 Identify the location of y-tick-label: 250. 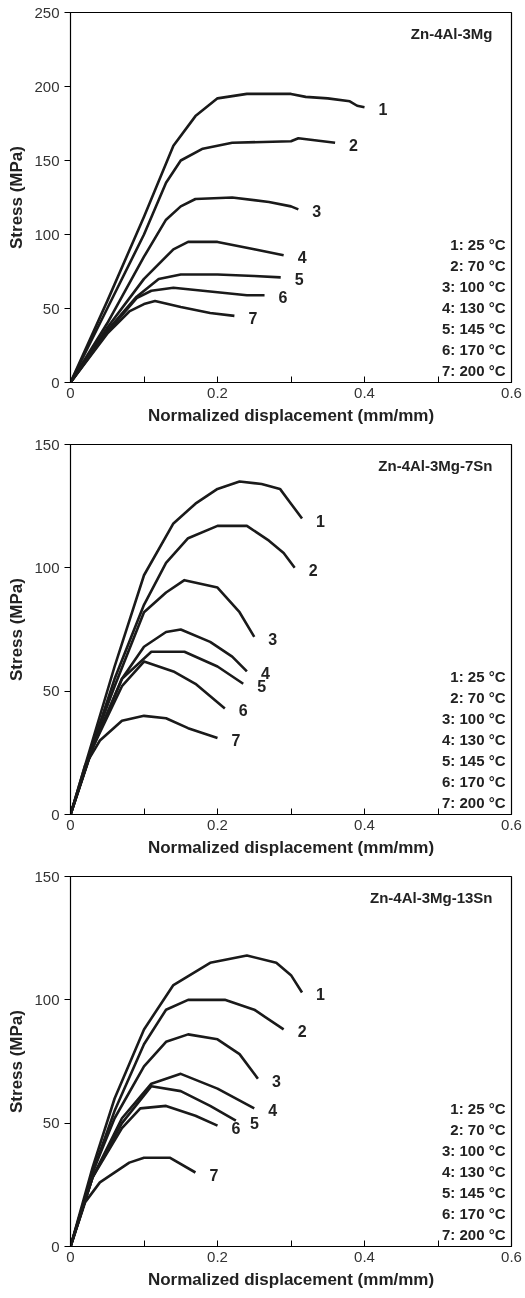
(47, 12).